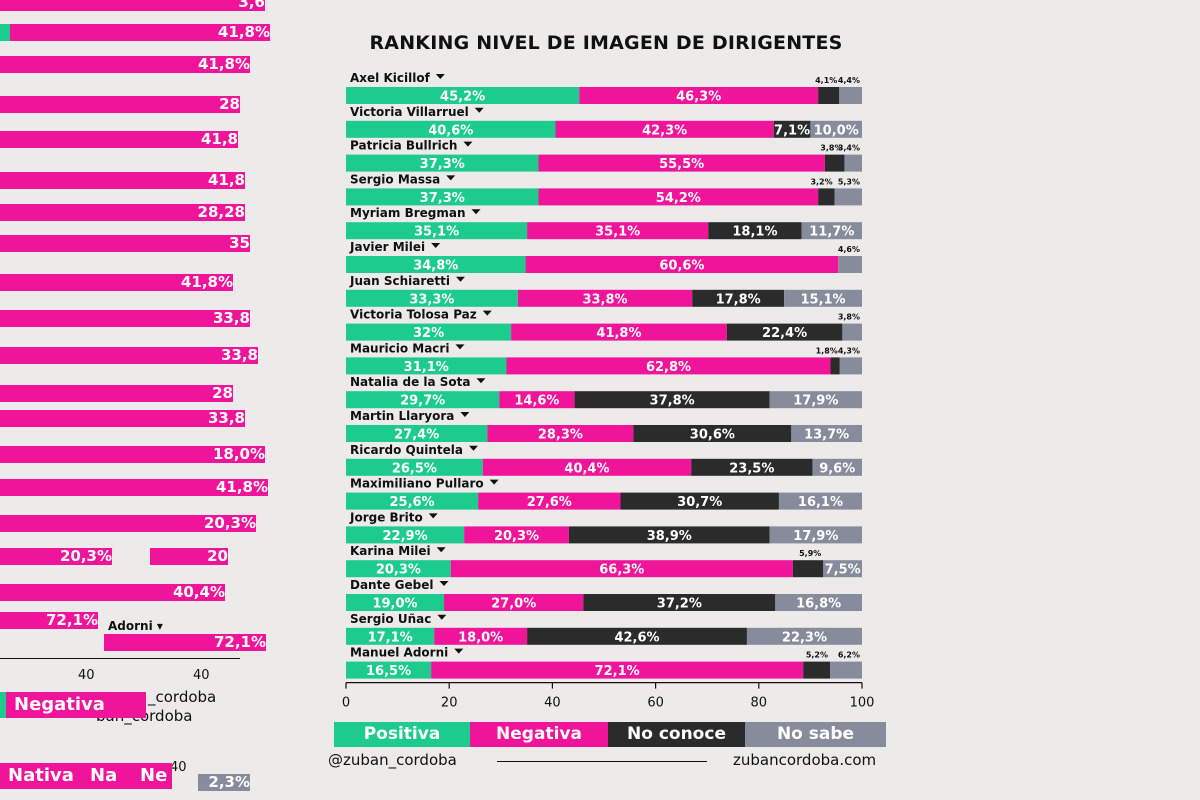 This screenshot has width=1200, height=800. I want to click on ghost-bar: 28, so click(116, 393).